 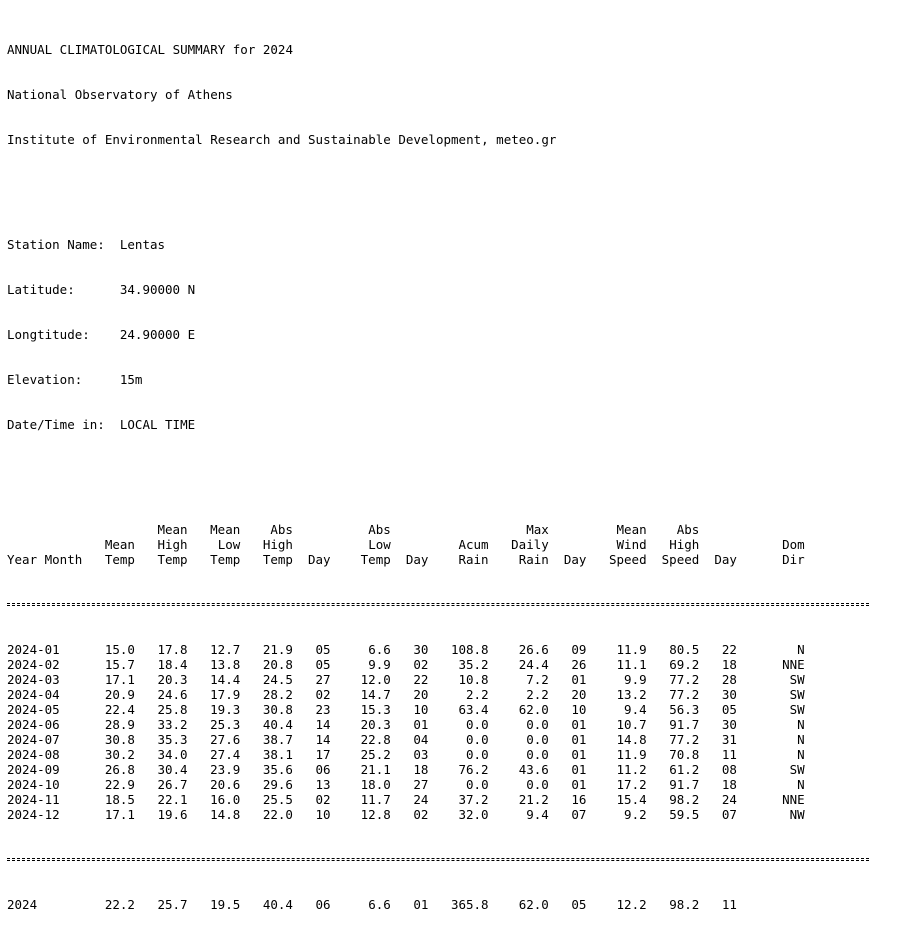 I want to click on abs-high-day-cell: 14, so click(x=323, y=739).